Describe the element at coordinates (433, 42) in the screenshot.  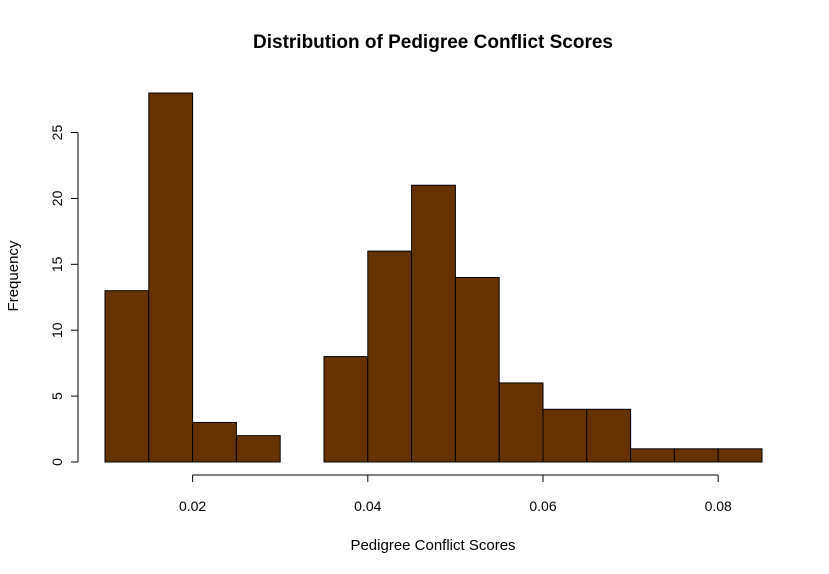
I see `chart-title: Distribution of Pedigree Conflict Scores` at that location.